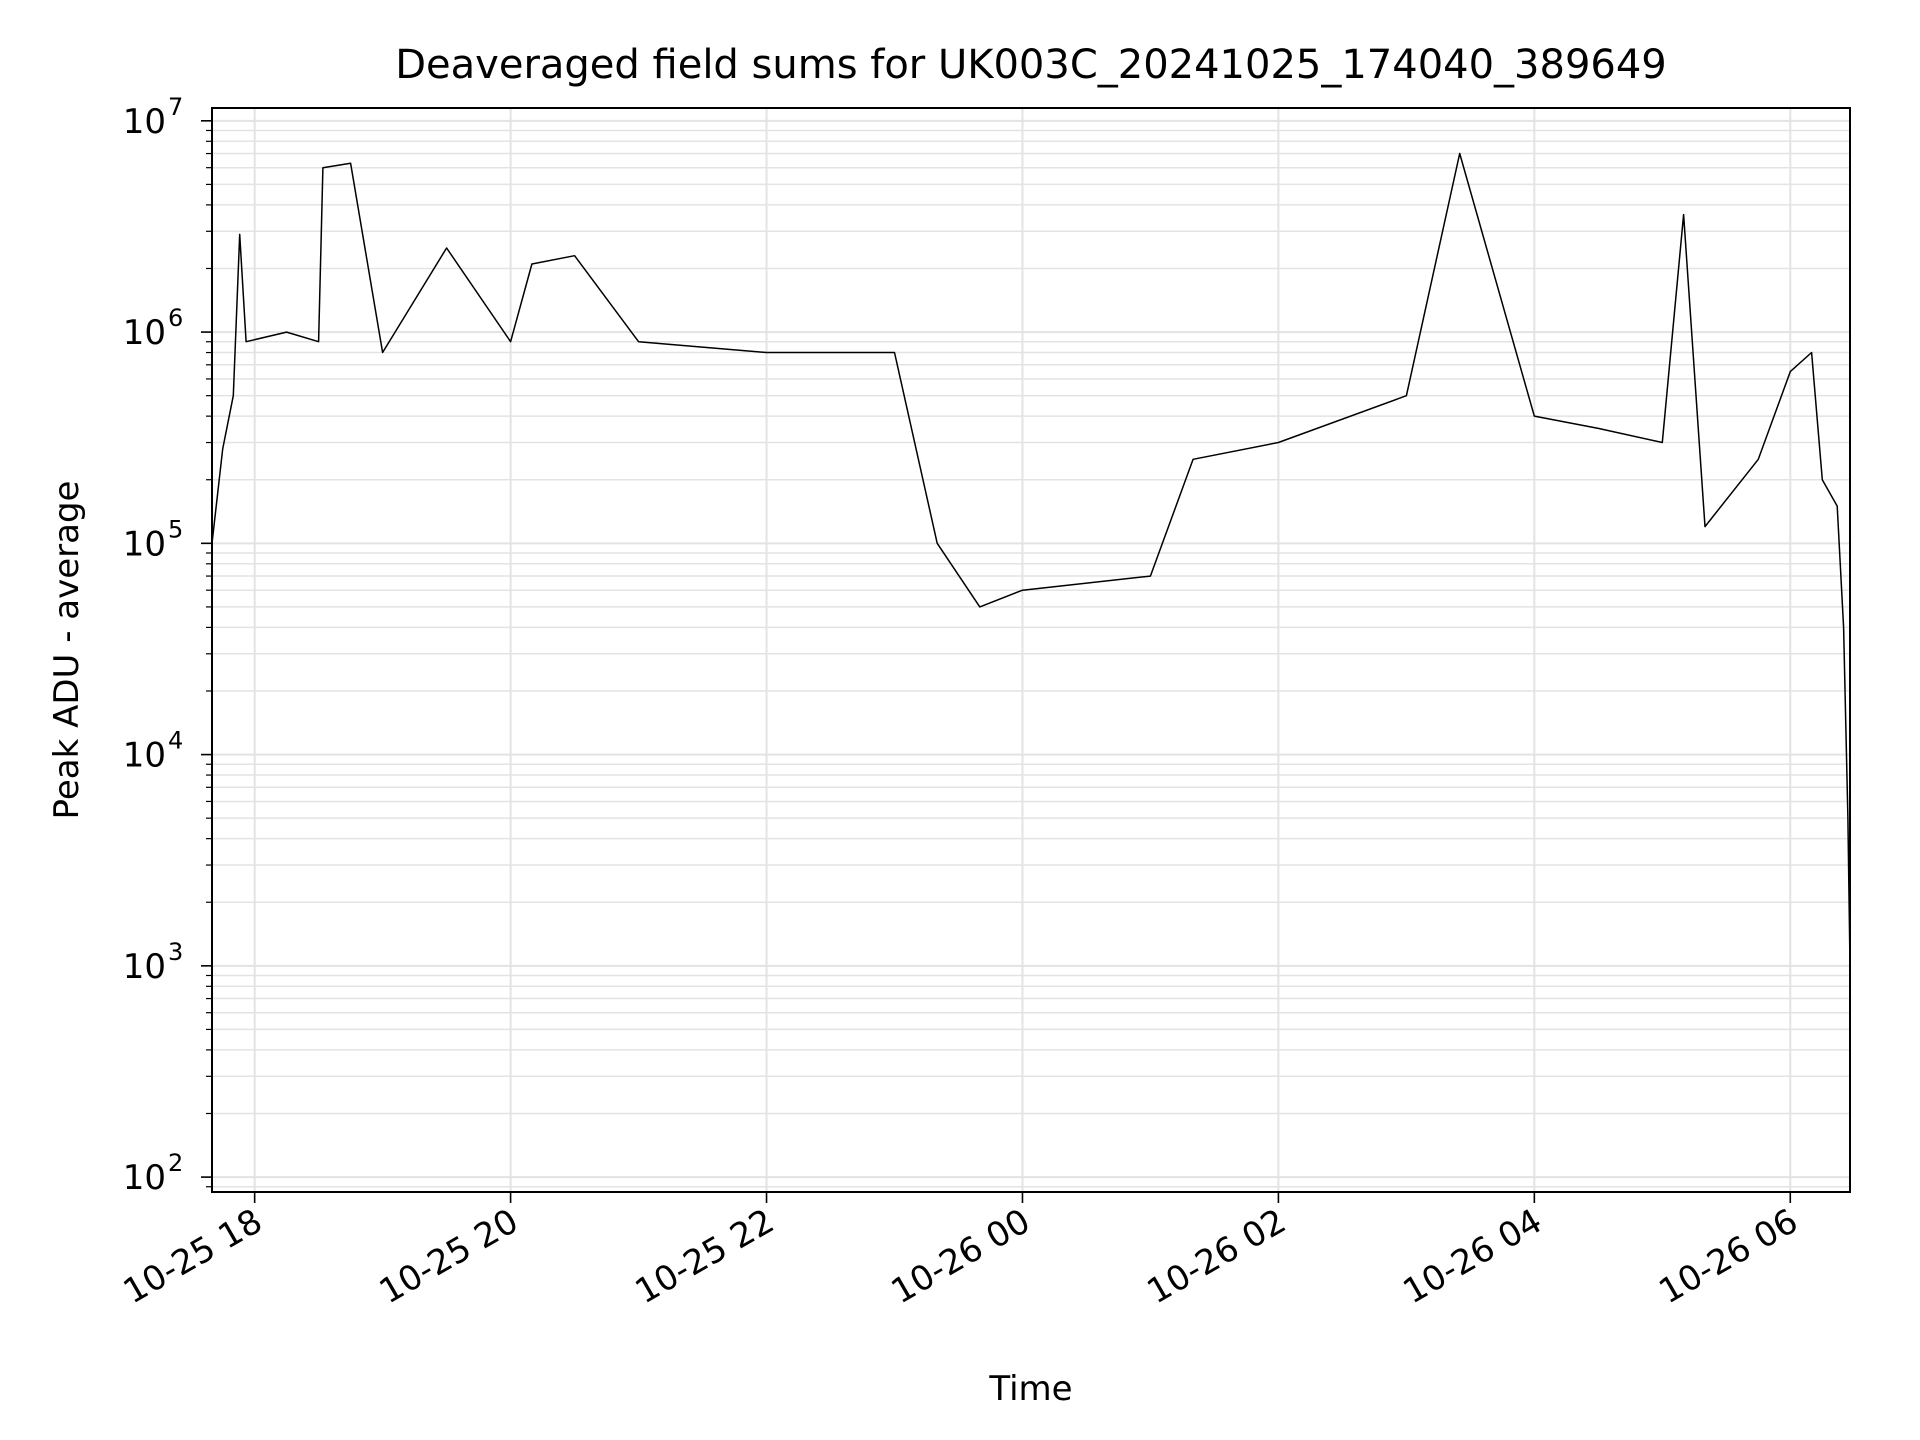 This screenshot has height=1440, width=1920. What do you see at coordinates (175, 529) in the screenshot?
I see `y-tick-exponent: 5` at bounding box center [175, 529].